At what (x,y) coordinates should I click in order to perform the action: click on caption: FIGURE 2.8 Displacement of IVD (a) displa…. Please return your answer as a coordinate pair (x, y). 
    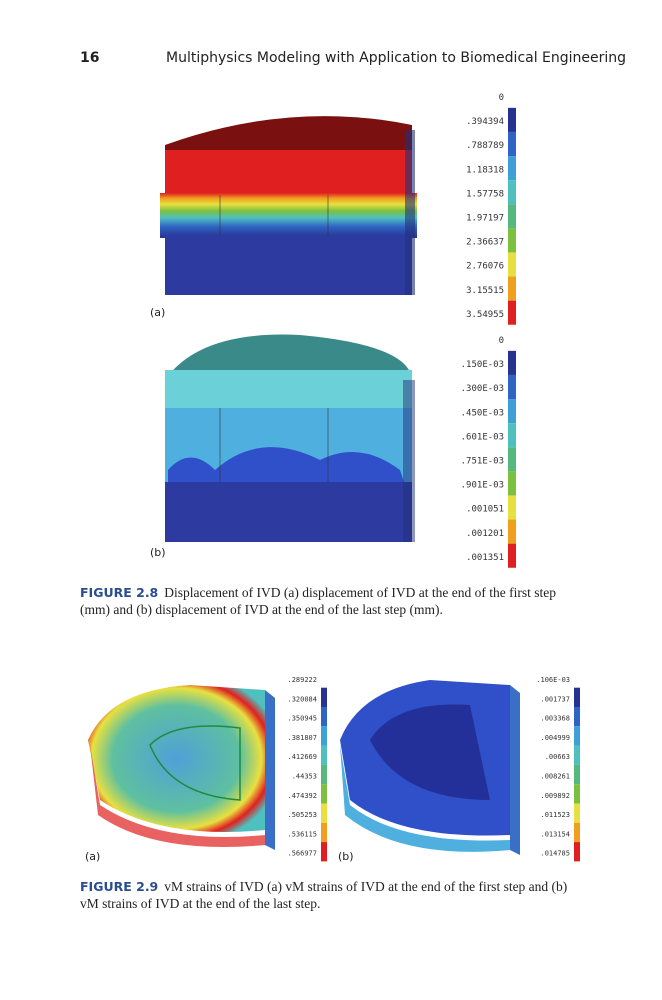
    Looking at the image, I should click on (332, 601).